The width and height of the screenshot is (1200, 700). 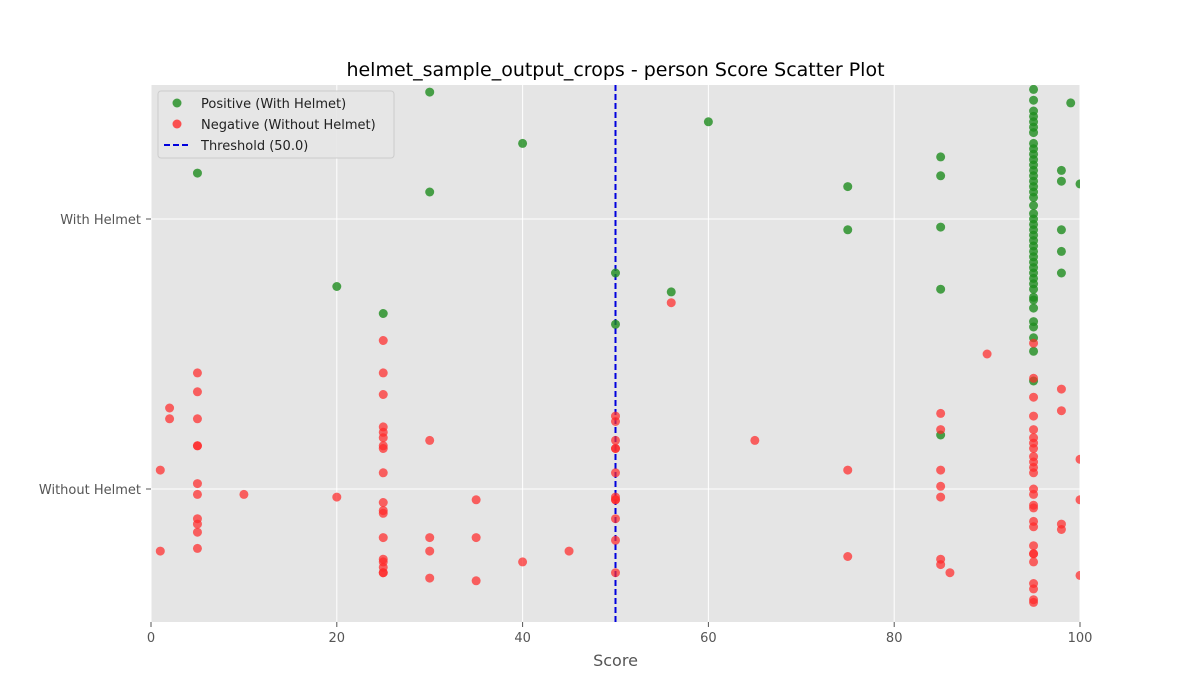 I want to click on legend-negative-marker, so click(x=177, y=124).